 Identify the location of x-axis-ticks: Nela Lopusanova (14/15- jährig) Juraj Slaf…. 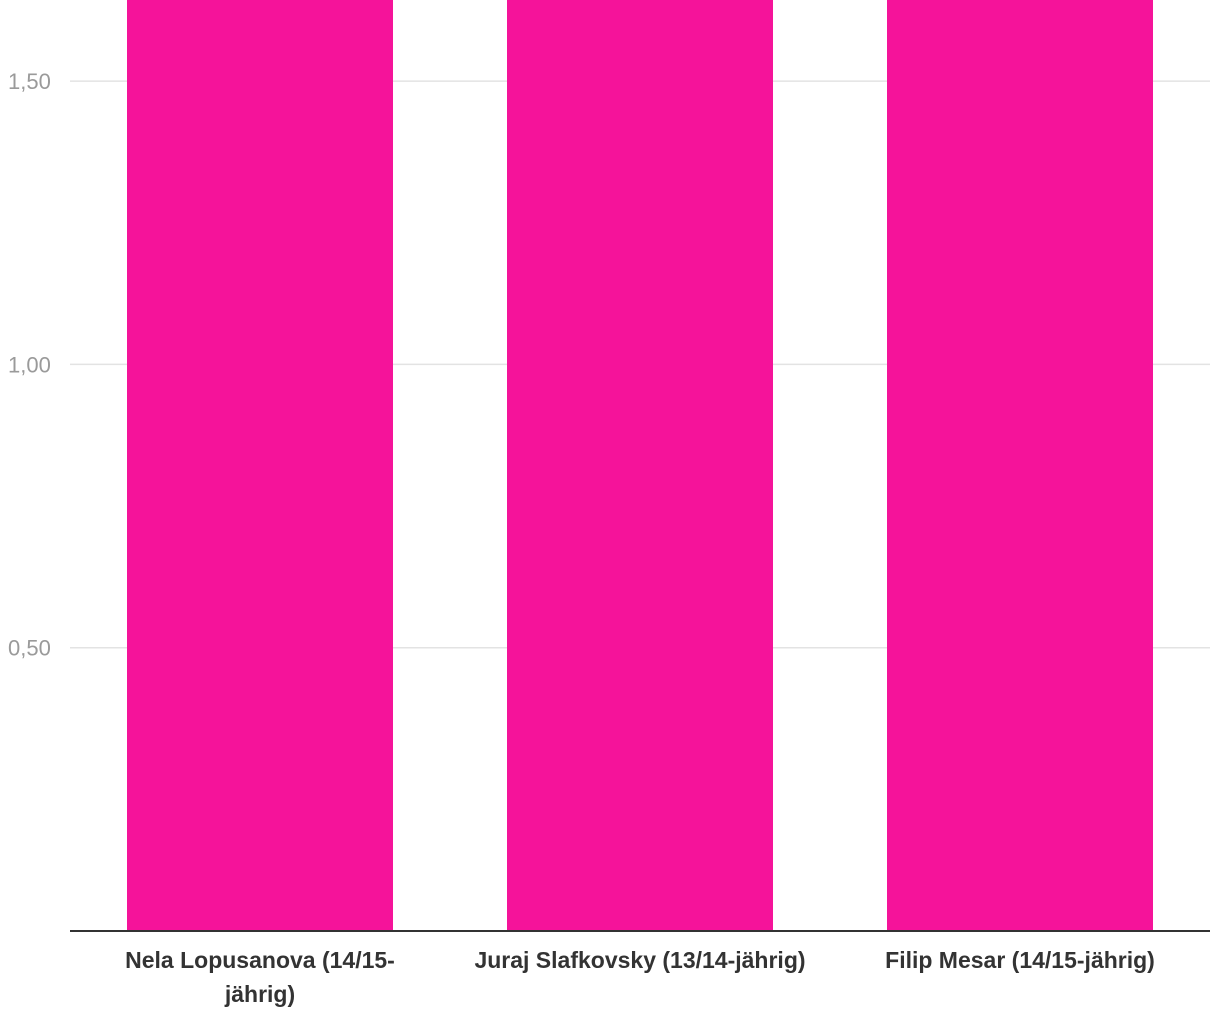
(640, 977).